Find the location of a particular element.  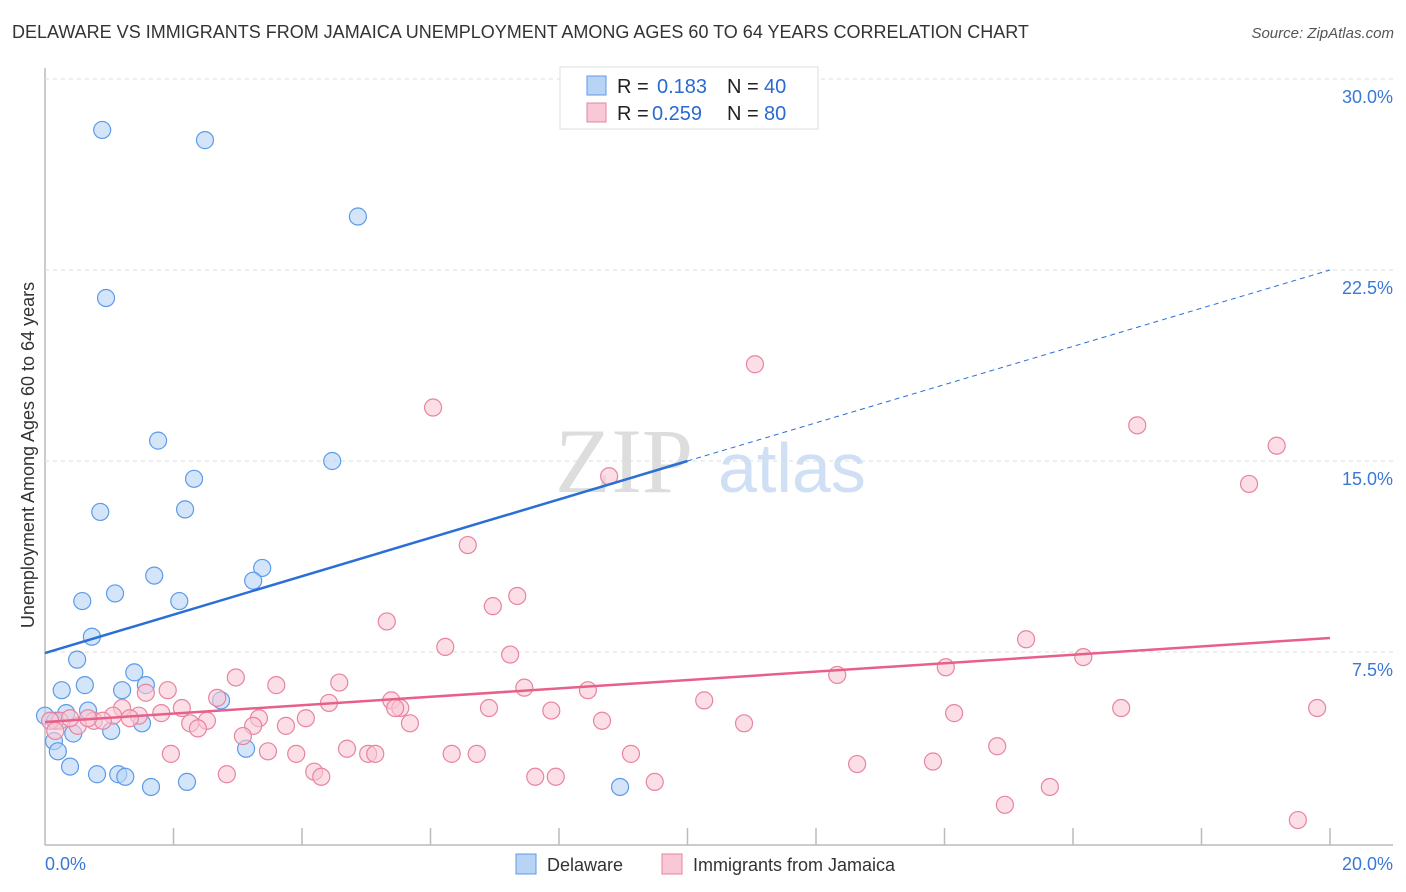

y-axis-label: Unemployment Among Ages 60 to 64 years is located at coordinates (28, 455).